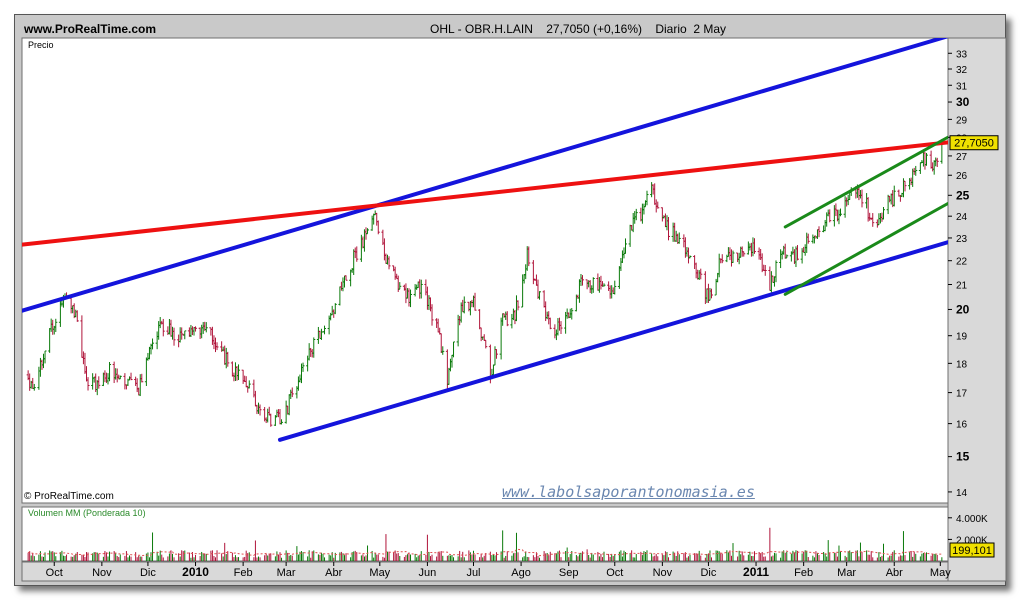  I want to click on last-price-tag, so click(974, 143).